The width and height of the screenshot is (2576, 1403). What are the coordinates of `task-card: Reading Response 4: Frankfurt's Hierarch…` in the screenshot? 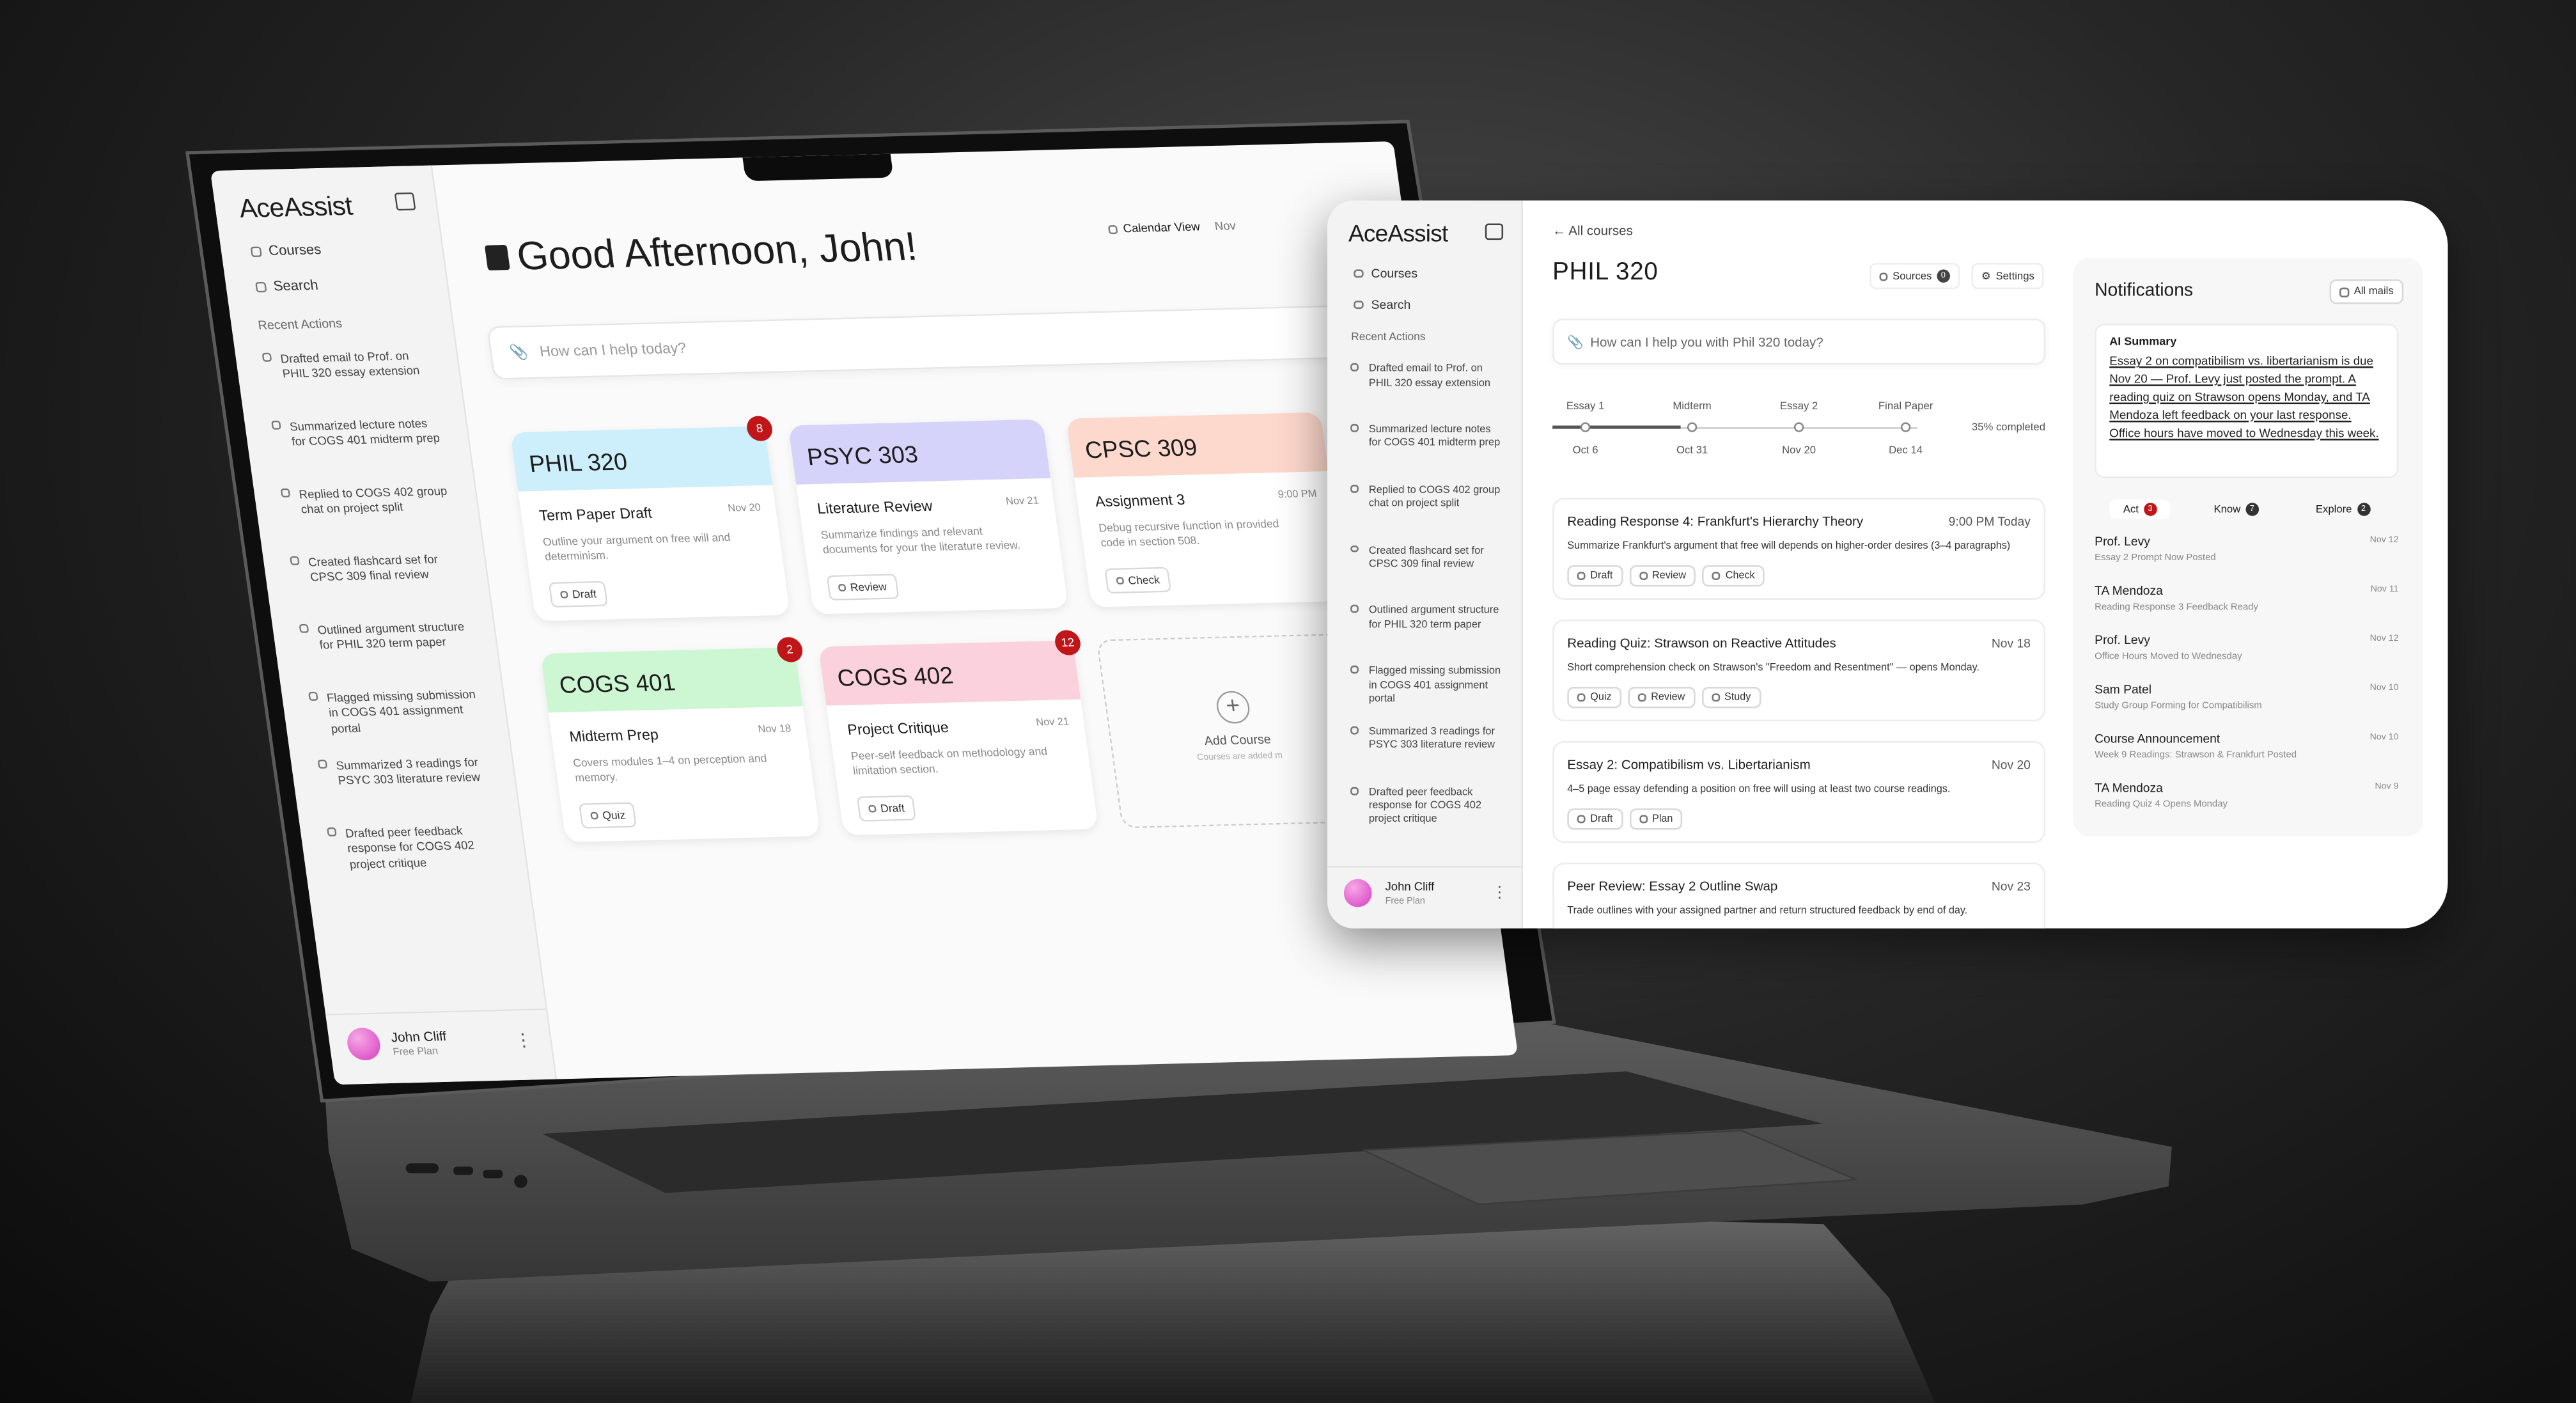 It's located at (1799, 549).